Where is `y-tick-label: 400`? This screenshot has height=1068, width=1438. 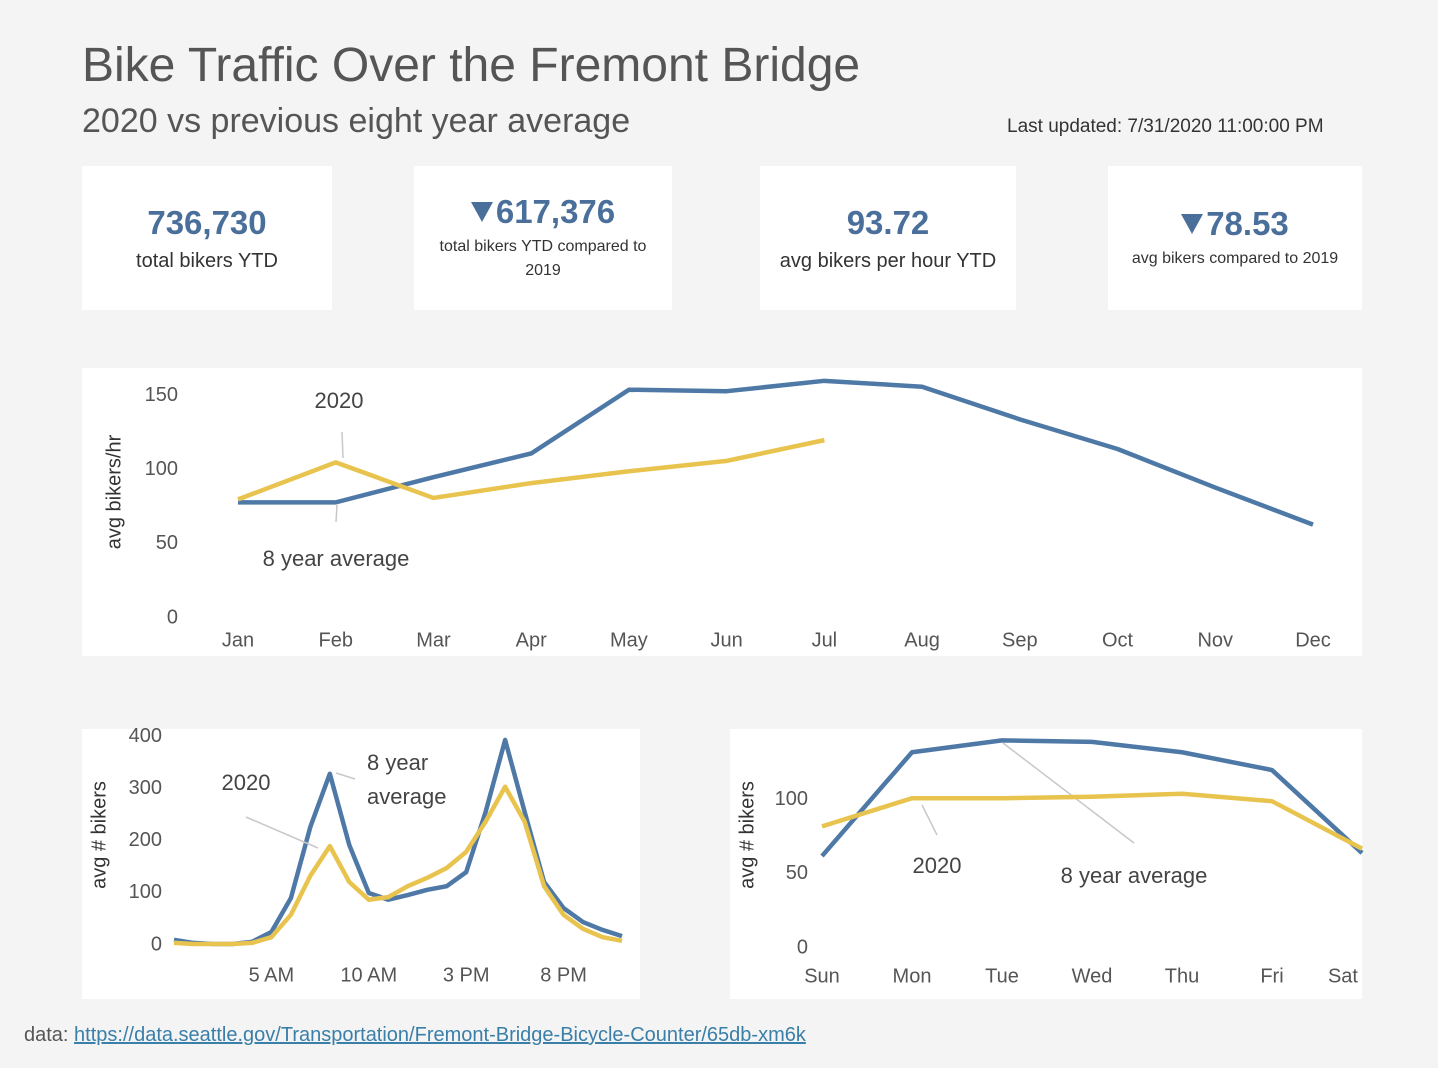 y-tick-label: 400 is located at coordinates (145, 736).